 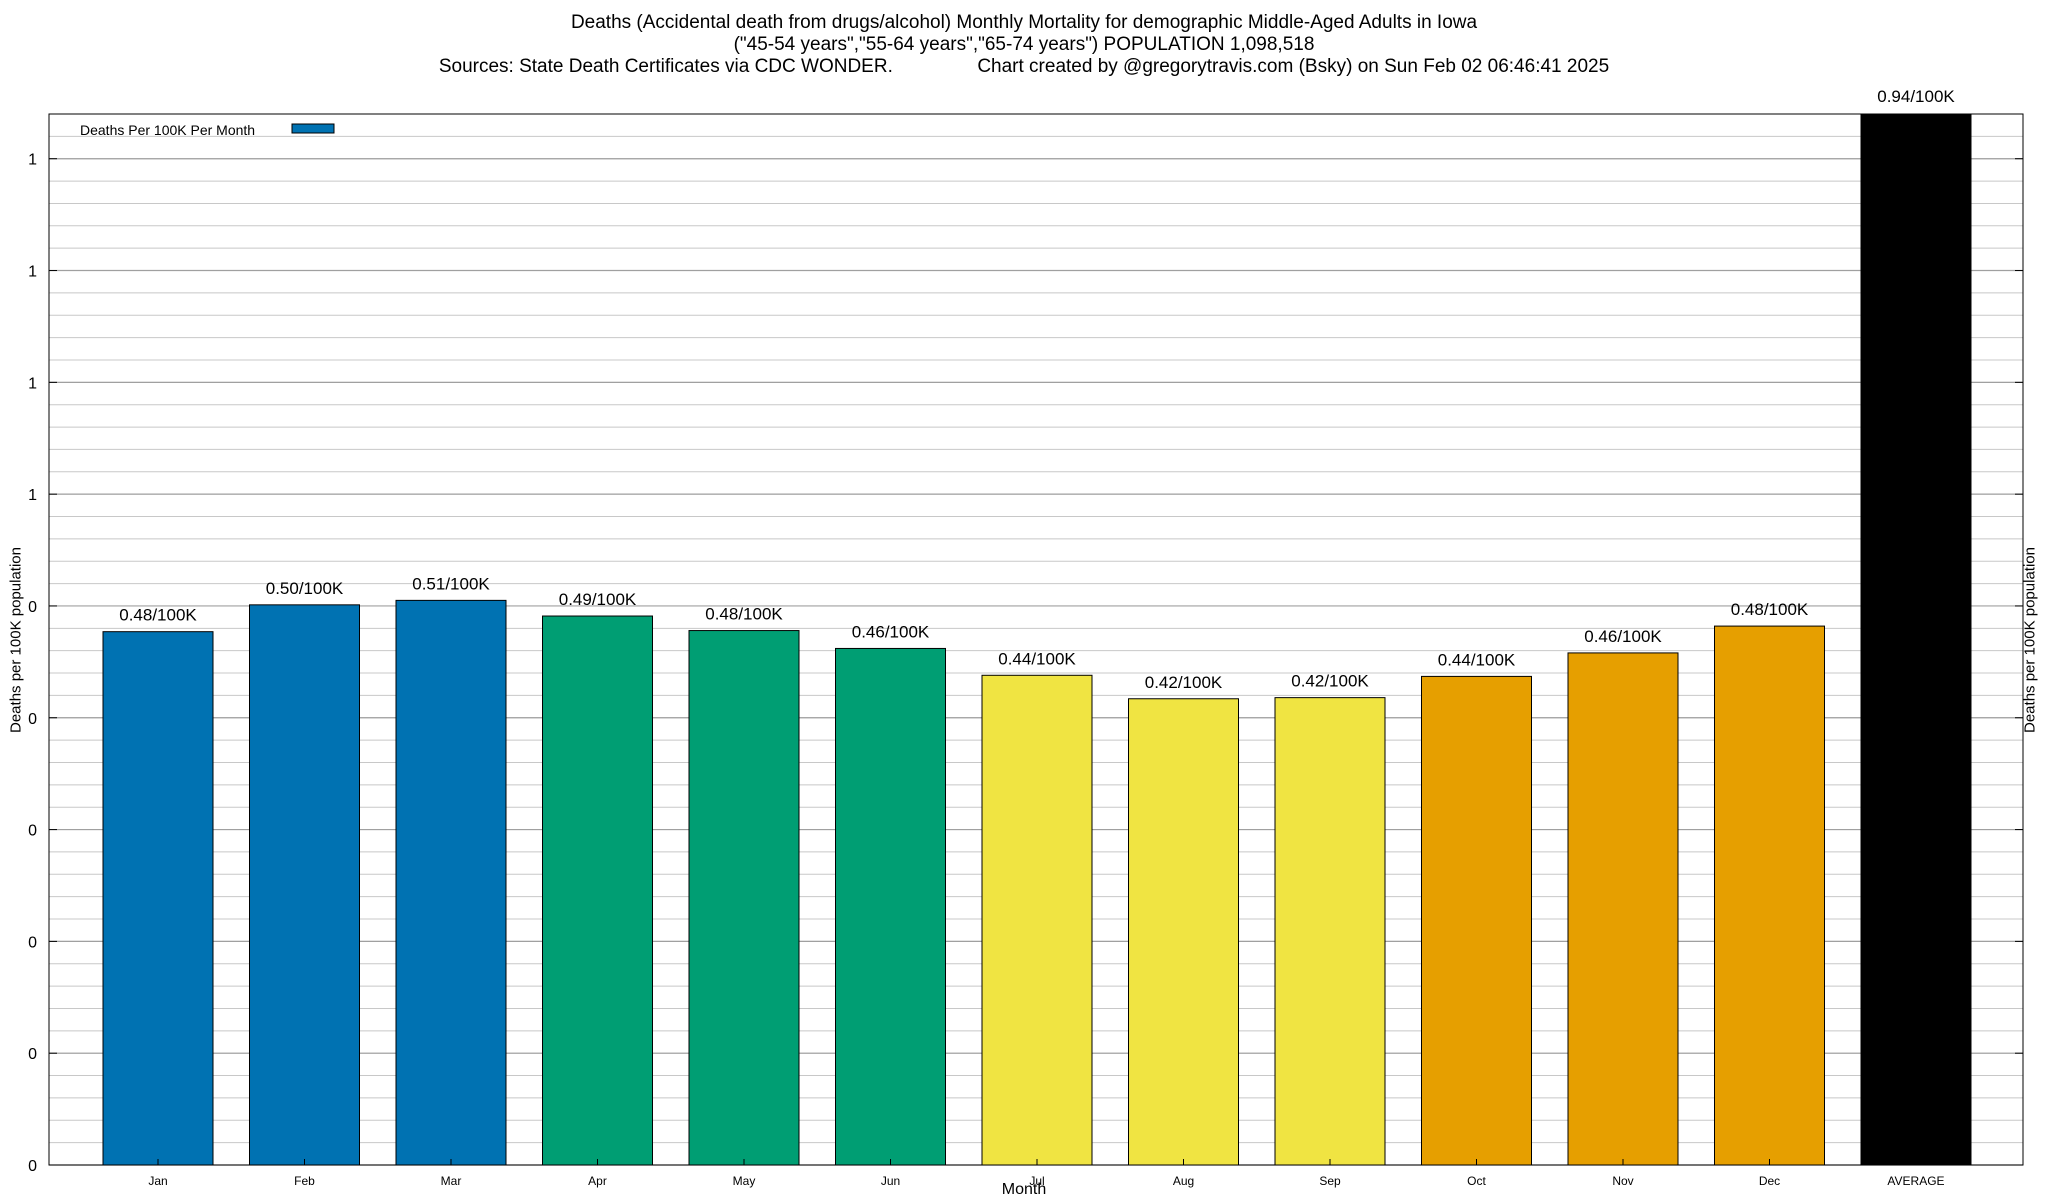 I want to click on x-tick-label: Feb, so click(x=304, y=1181).